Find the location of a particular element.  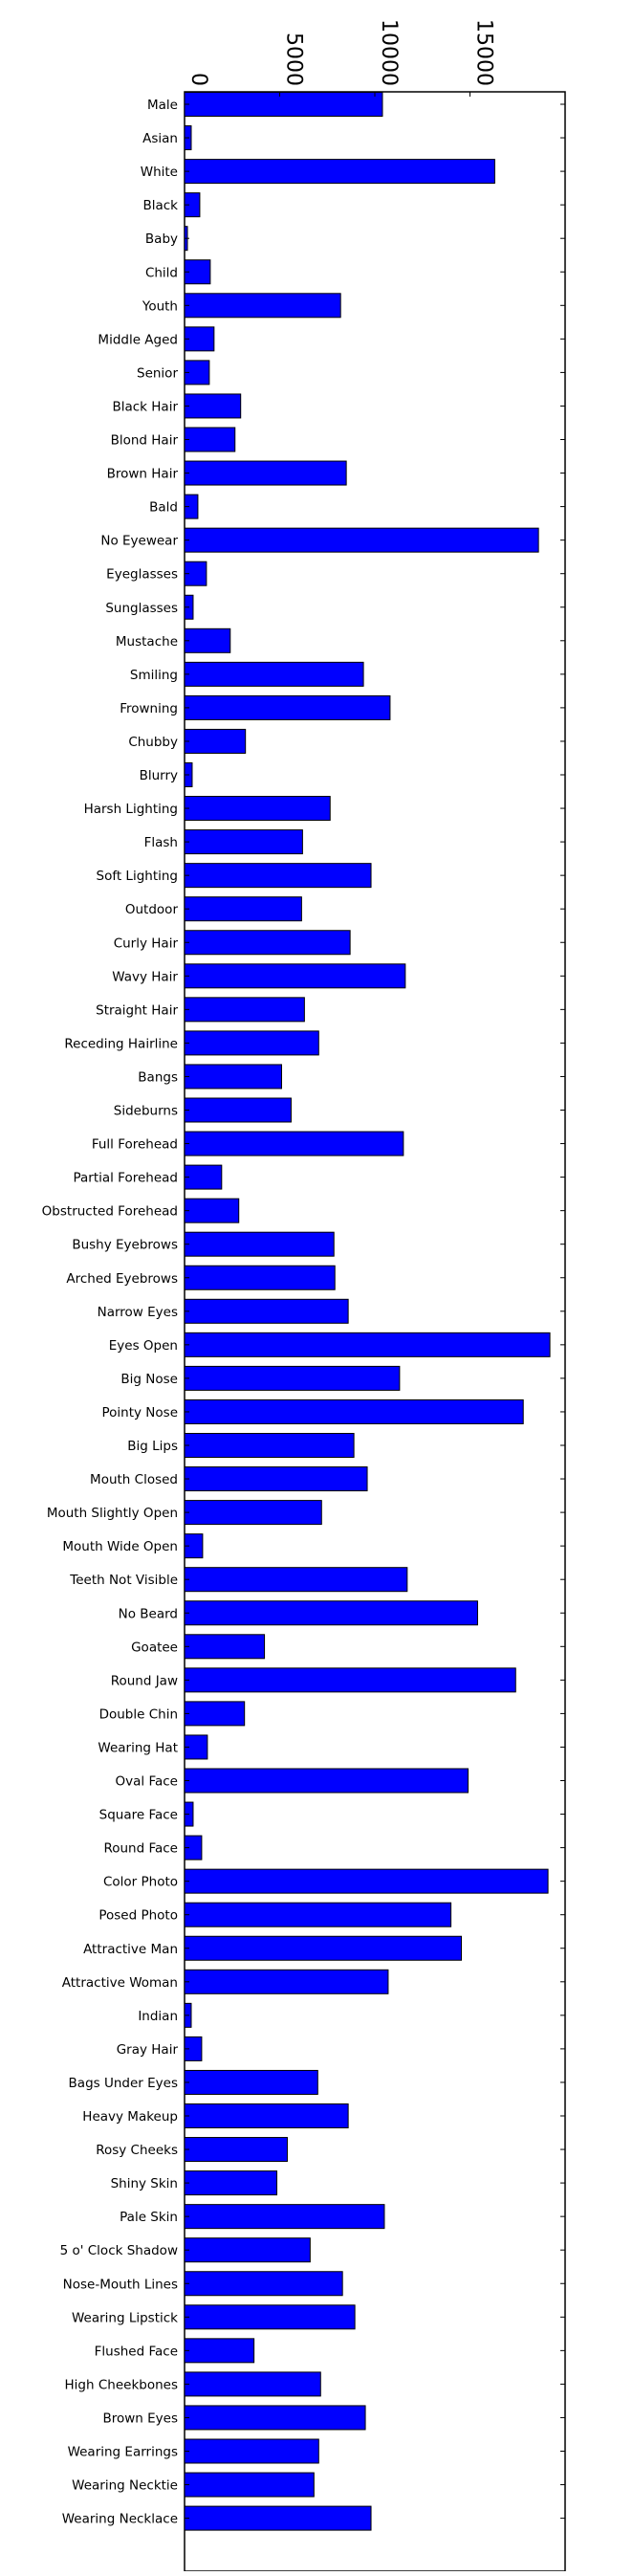

category-label-round-face: Round Face is located at coordinates (140, 1849).